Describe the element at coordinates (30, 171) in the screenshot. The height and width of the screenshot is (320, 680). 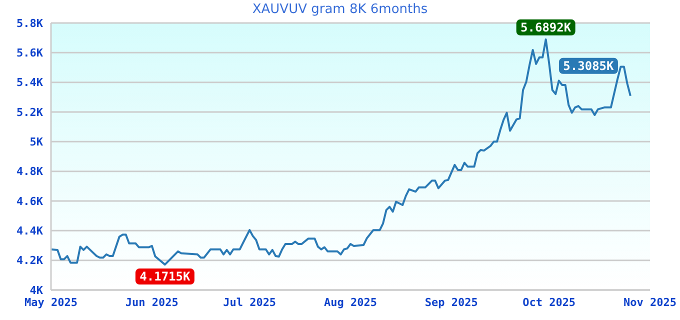
I see `y-tick-label: 4.8K` at that location.